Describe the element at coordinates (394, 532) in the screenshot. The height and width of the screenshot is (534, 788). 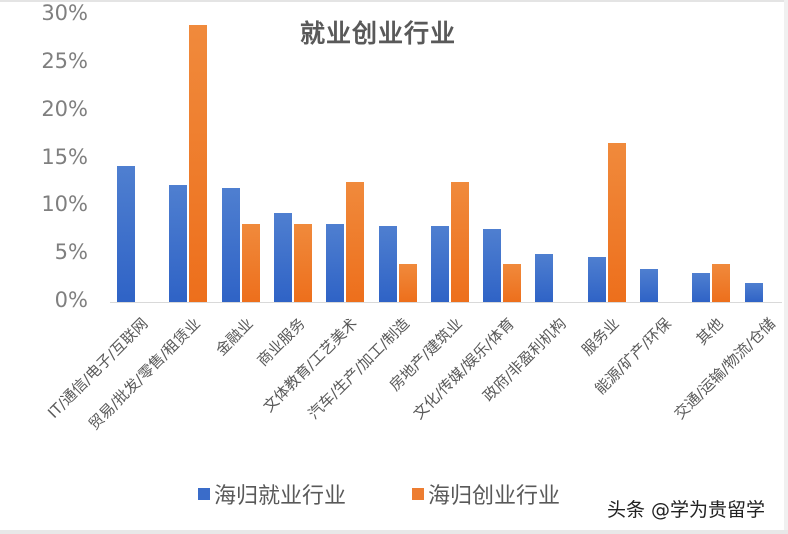
I see `bottom-border` at that location.